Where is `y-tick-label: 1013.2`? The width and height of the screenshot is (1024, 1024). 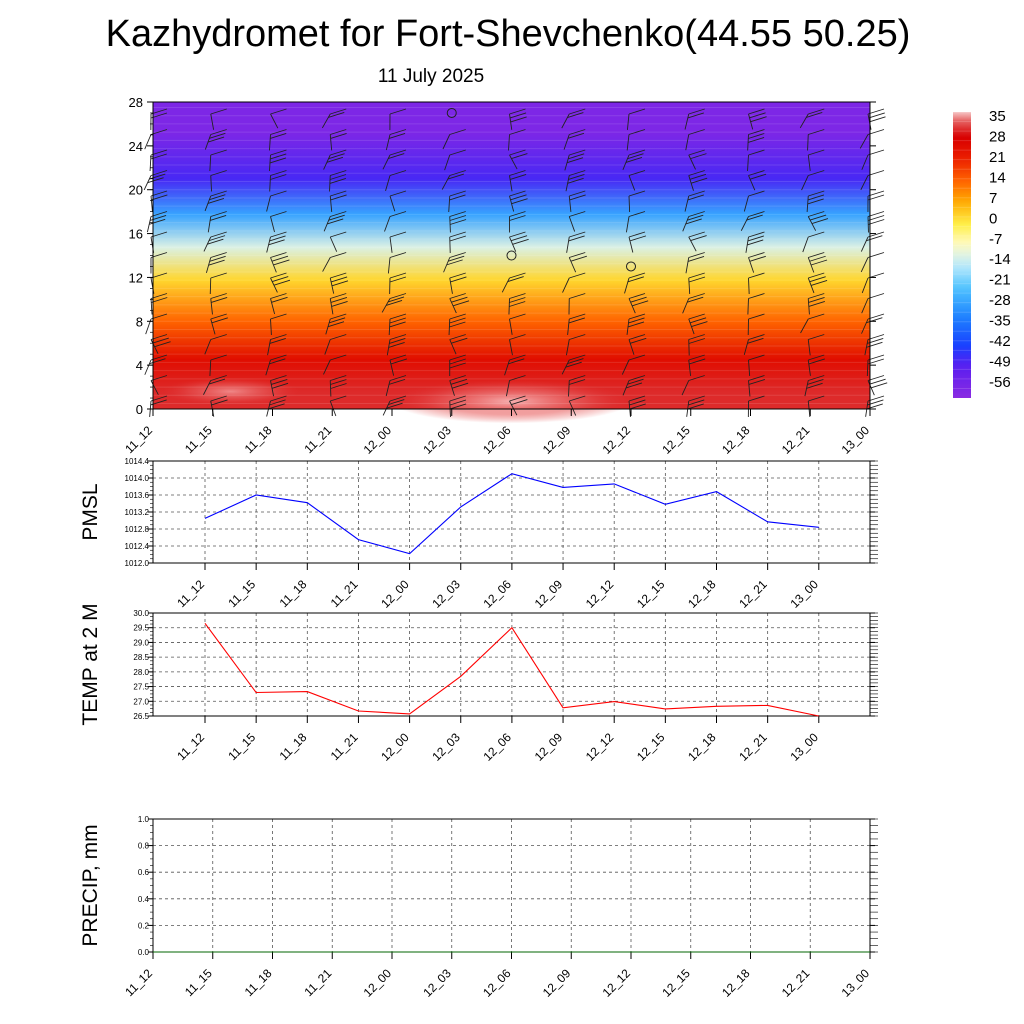
y-tick-label: 1013.2 is located at coordinates (137, 512).